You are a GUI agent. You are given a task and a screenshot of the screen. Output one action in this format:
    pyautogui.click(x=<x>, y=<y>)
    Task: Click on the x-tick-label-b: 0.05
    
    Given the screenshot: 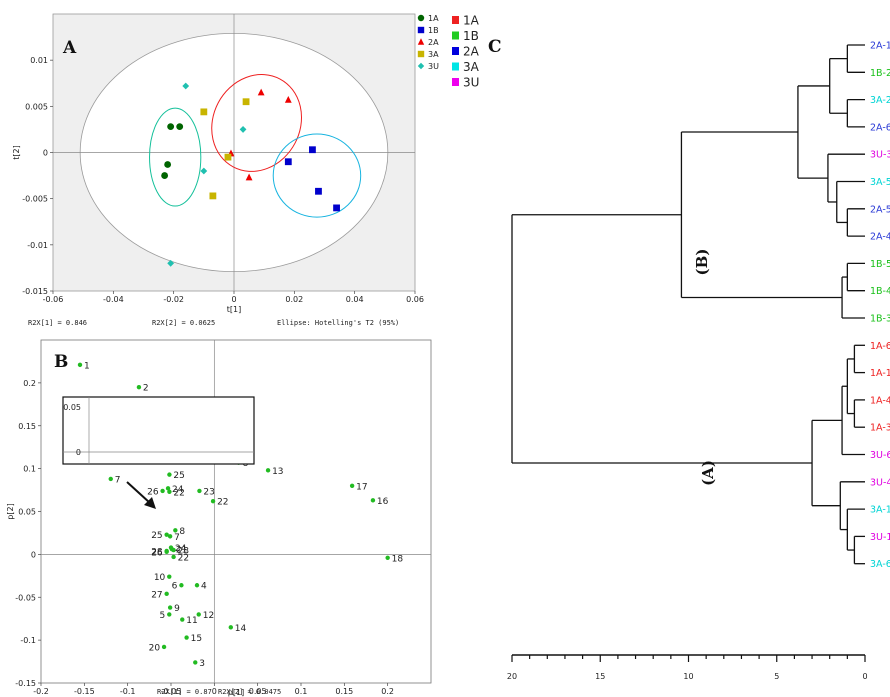 What is the action you would take?
    pyautogui.click(x=258, y=691)
    